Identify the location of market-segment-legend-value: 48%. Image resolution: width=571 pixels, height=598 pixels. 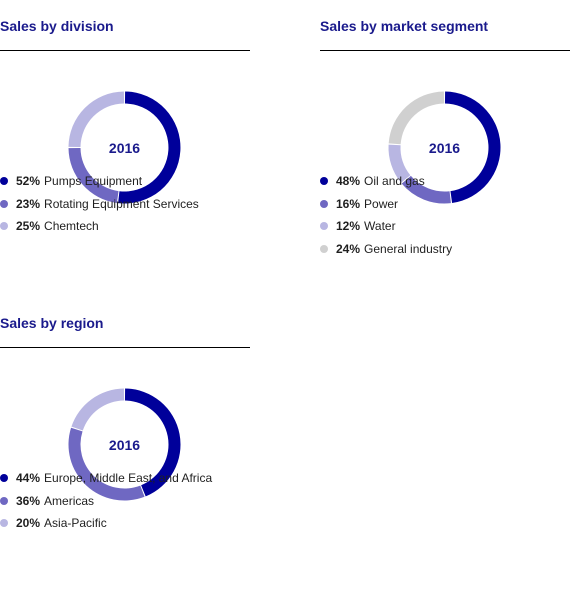
(348, 181).